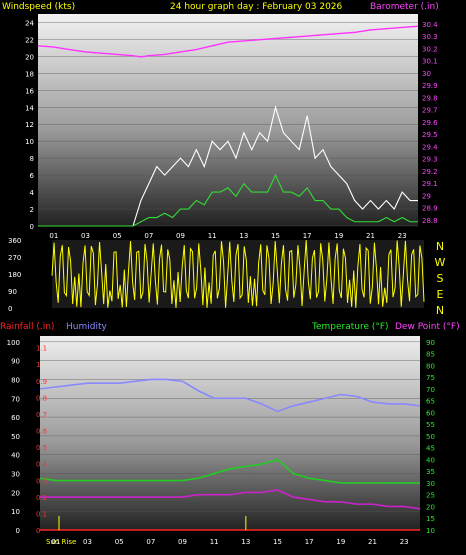  I want to click on rainfall-tick-label: 0.2, so click(41, 498).